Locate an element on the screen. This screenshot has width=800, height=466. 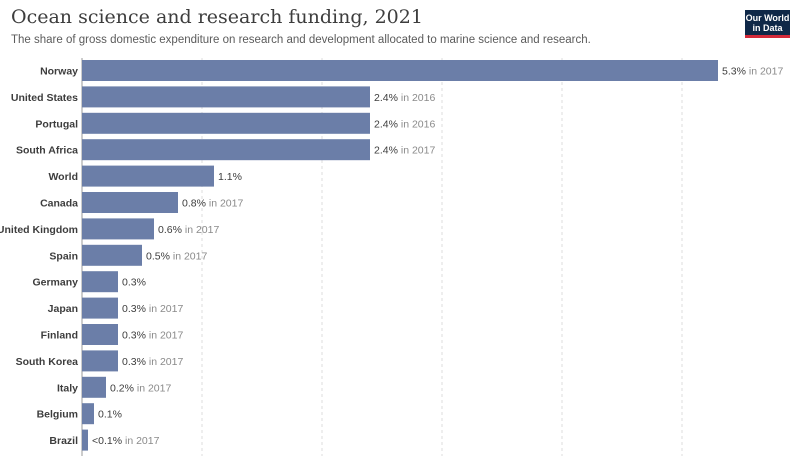
logo-line-1: Our World is located at coordinates (767, 18).